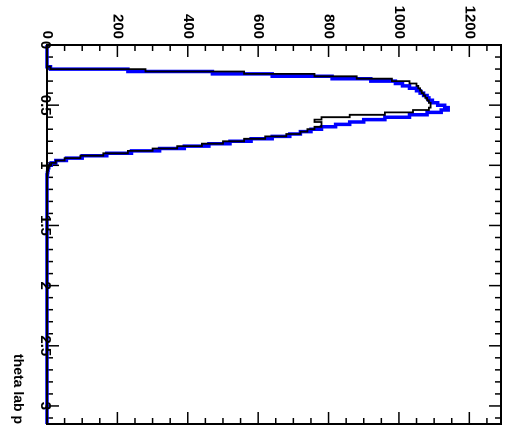  Describe the element at coordinates (45, 406) in the screenshot. I see `x-tick-label: 3` at that location.